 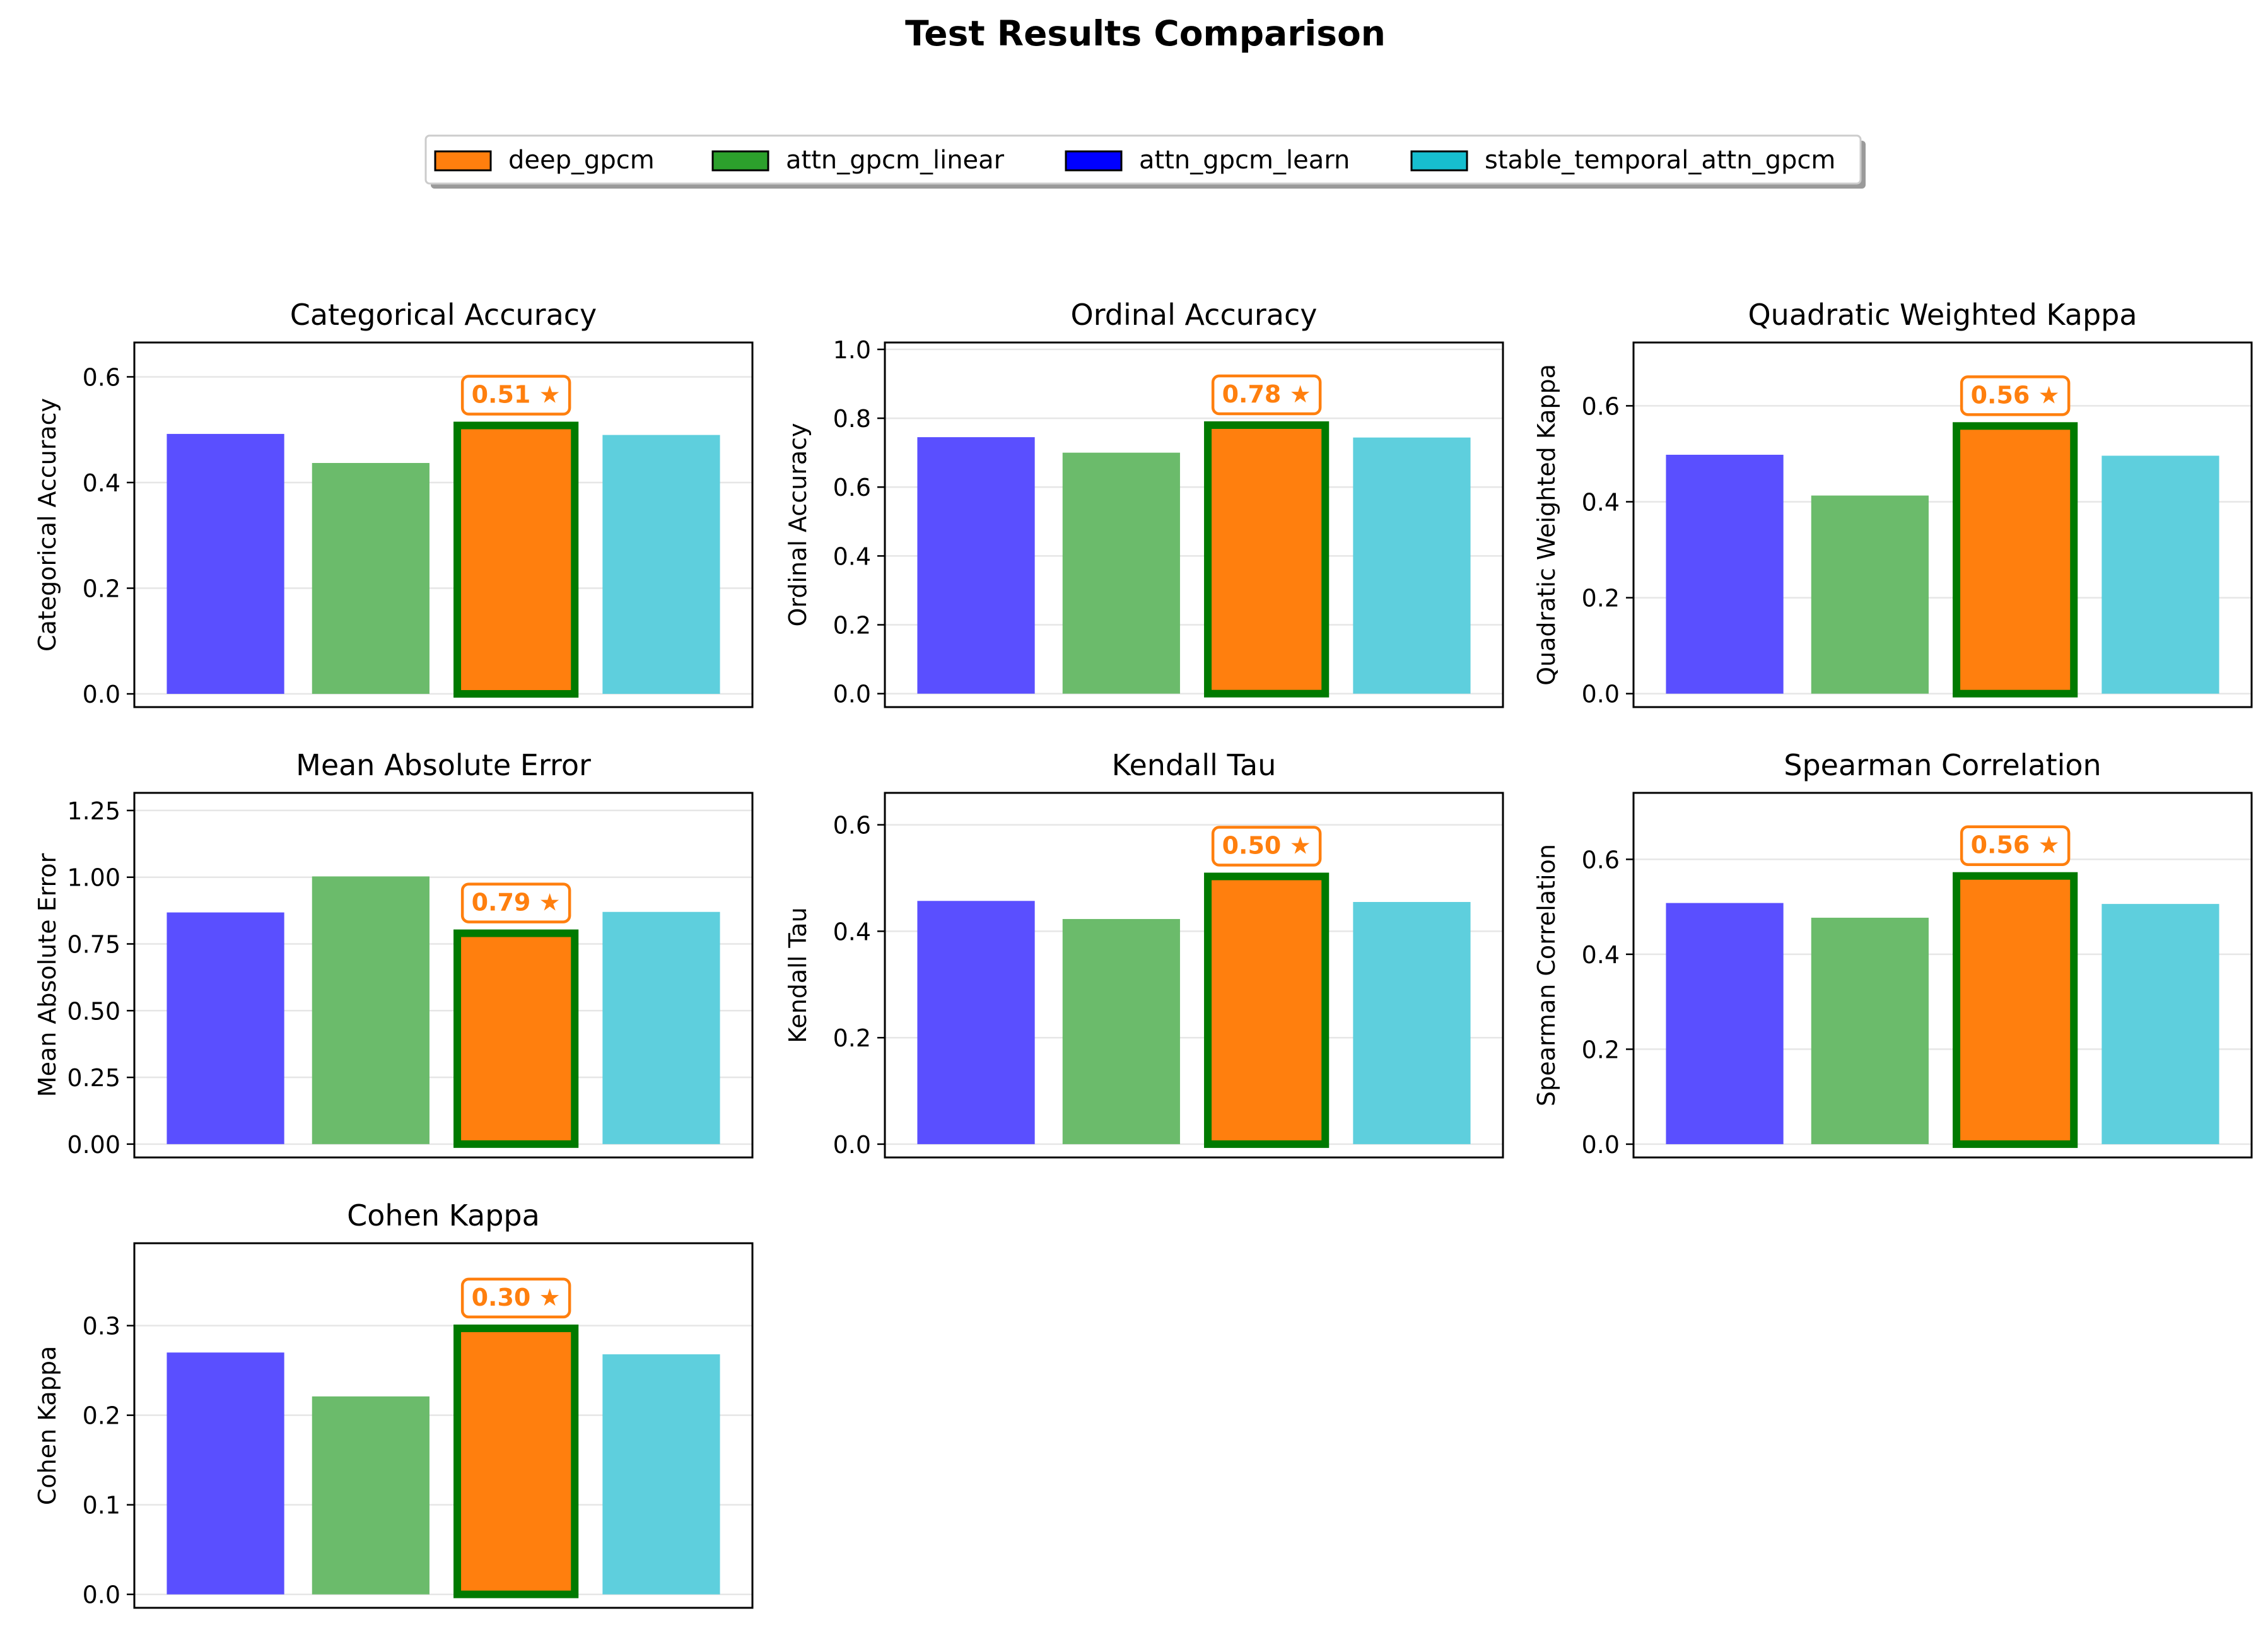 What do you see at coordinates (1266, 394) in the screenshot?
I see `best-annotation-label: 0.78 ★` at bounding box center [1266, 394].